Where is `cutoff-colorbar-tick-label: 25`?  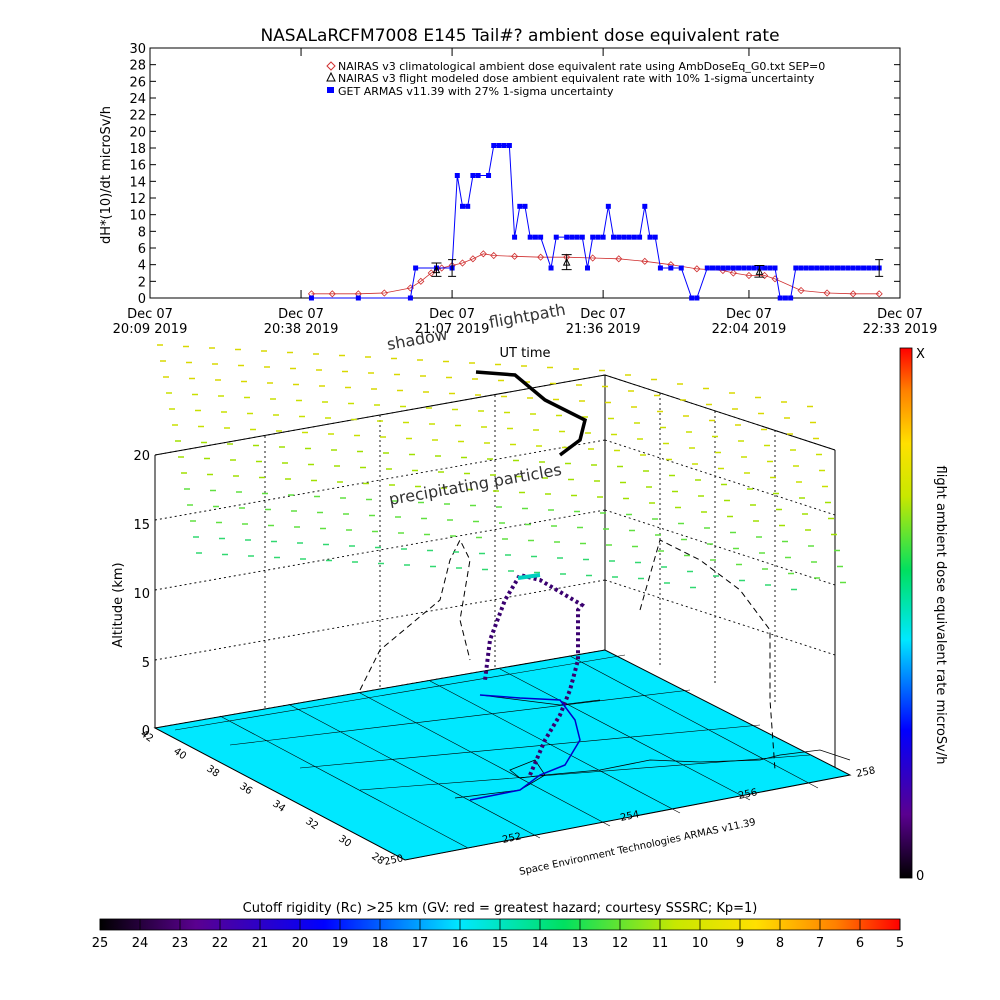 cutoff-colorbar-tick-label: 25 is located at coordinates (100, 943).